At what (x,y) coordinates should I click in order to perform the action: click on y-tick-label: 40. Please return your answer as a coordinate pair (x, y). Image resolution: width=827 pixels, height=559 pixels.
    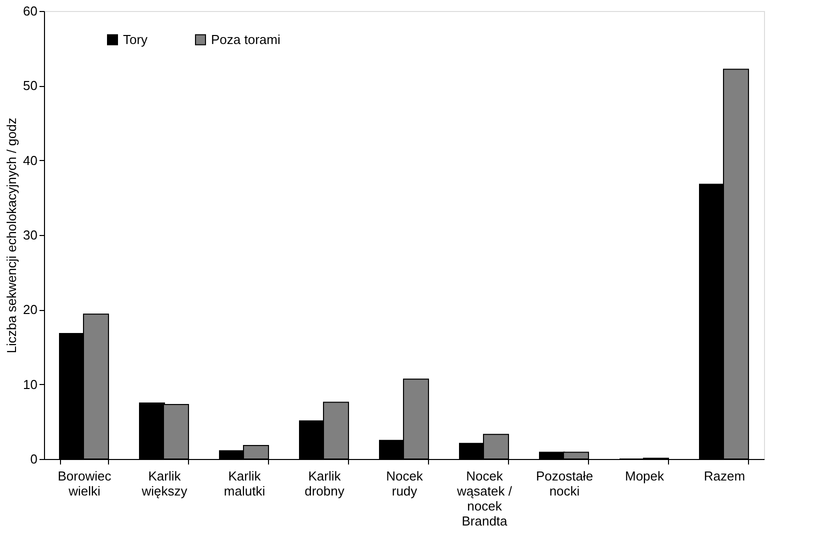
    Looking at the image, I should click on (30, 160).